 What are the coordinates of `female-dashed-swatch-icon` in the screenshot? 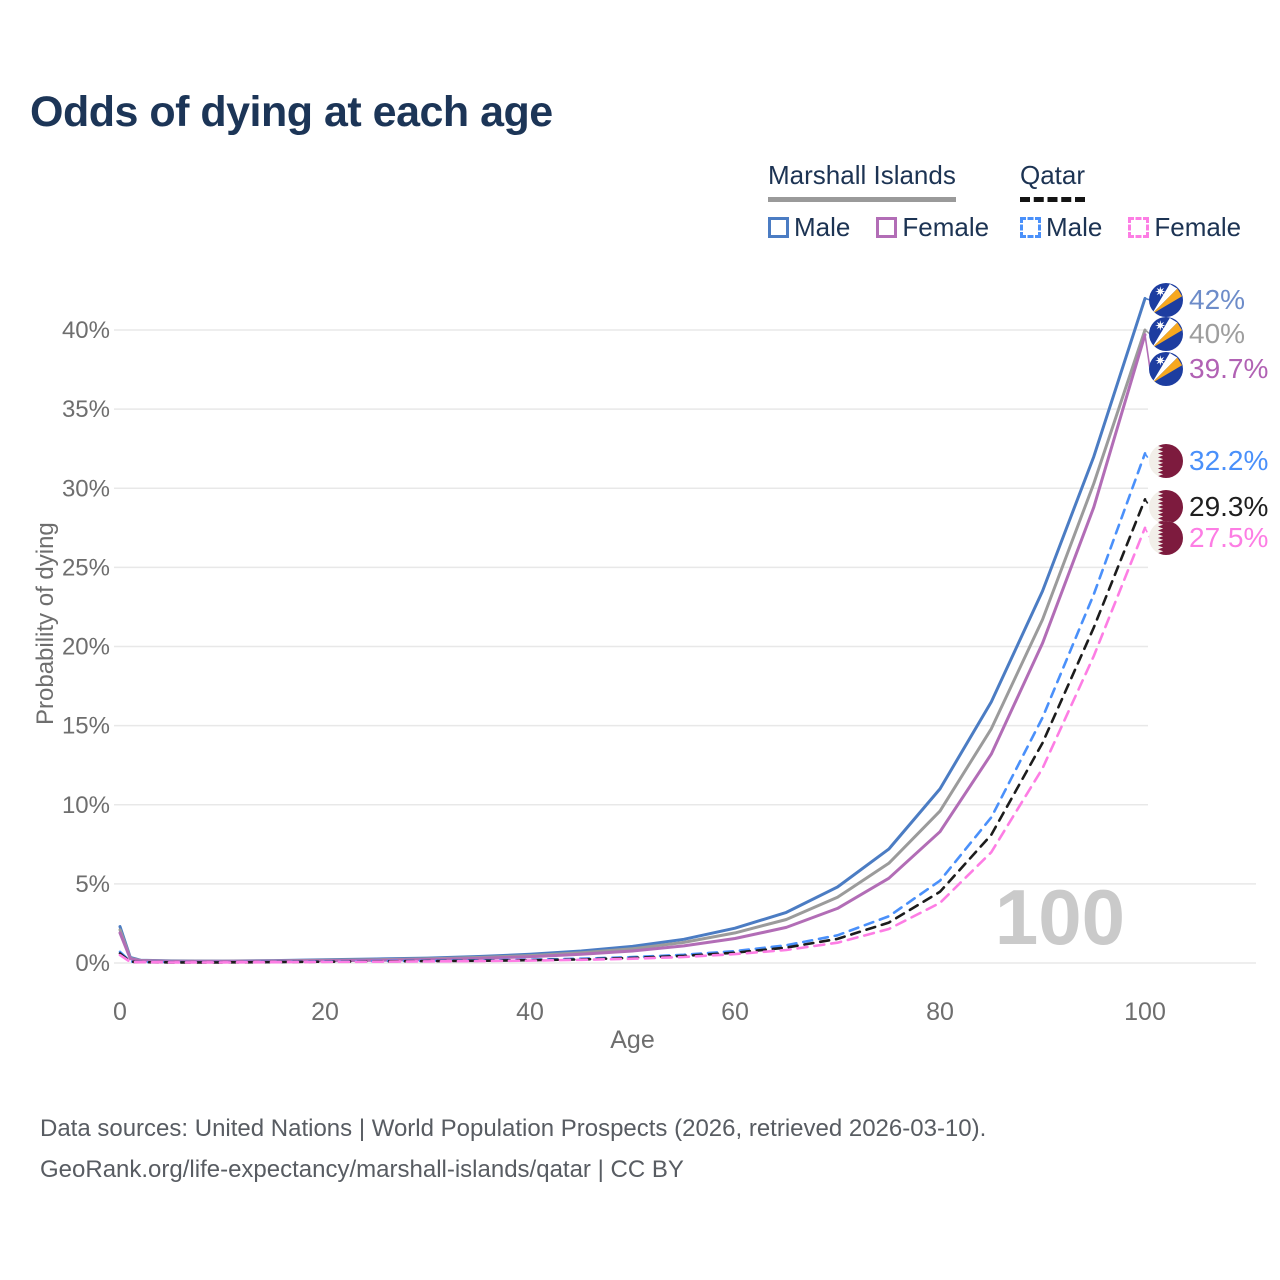 It's located at (1139, 227).